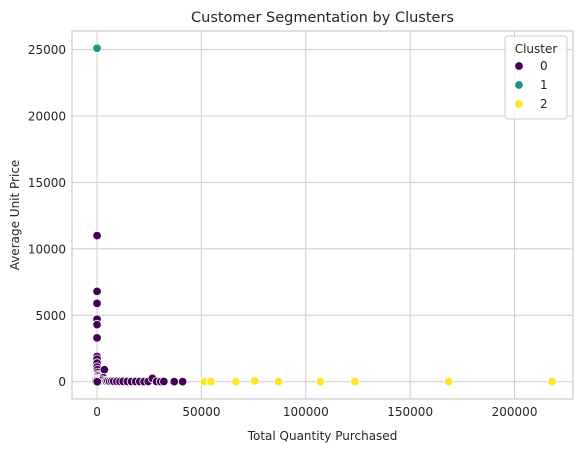 The height and width of the screenshot is (457, 584). What do you see at coordinates (97, 48) in the screenshot?
I see `cluster-1-point` at bounding box center [97, 48].